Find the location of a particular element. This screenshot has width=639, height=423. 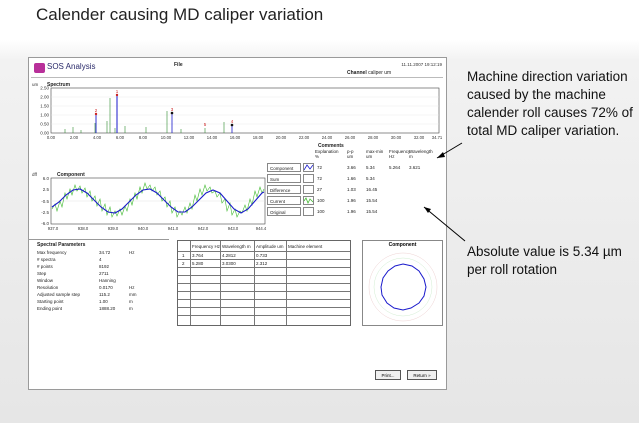

param-unit: Hz is located at coordinates (132, 252).